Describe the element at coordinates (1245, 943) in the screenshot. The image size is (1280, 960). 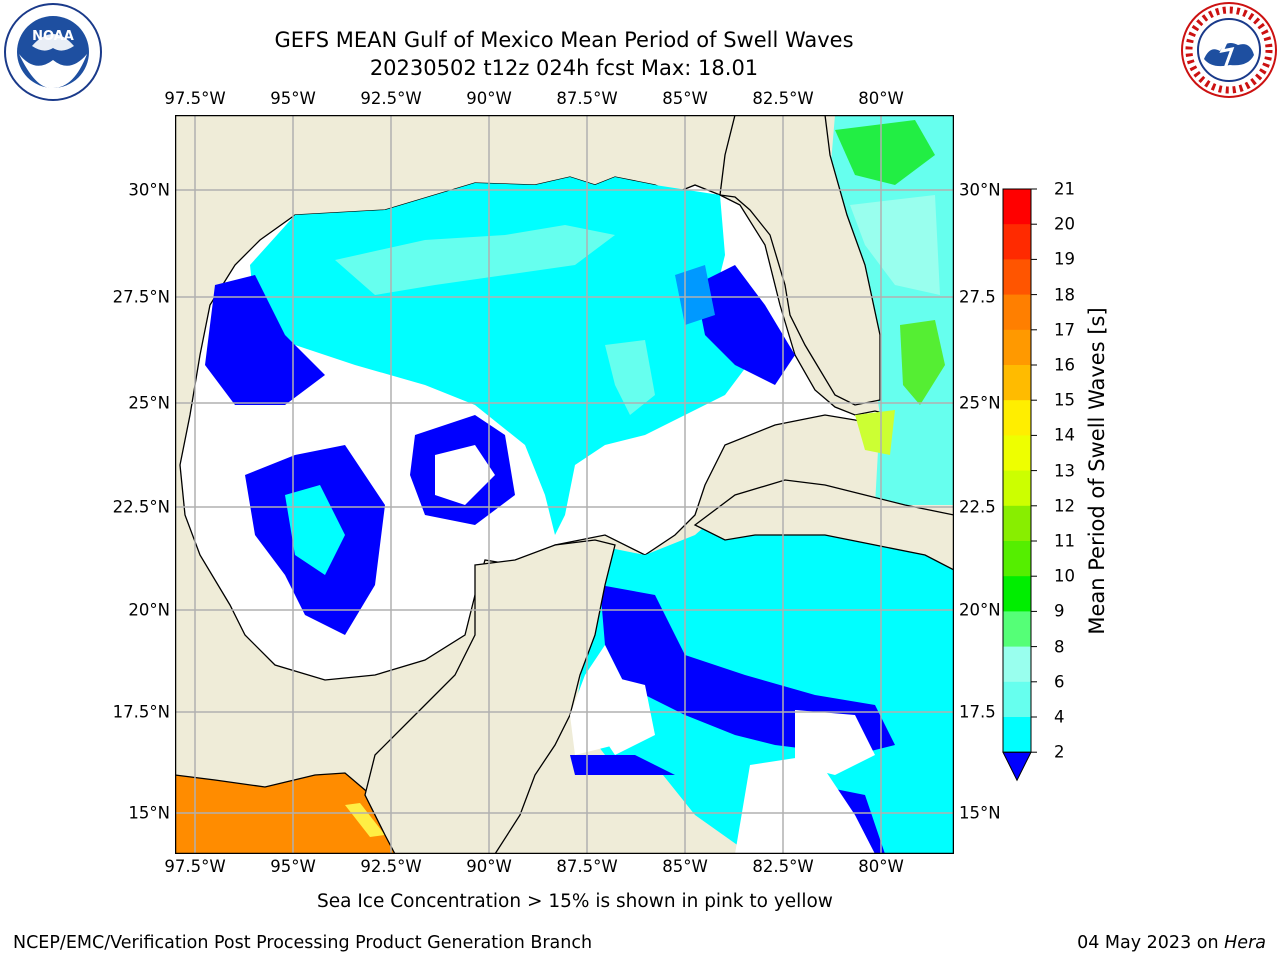
I see `footer-host: Hera` at that location.